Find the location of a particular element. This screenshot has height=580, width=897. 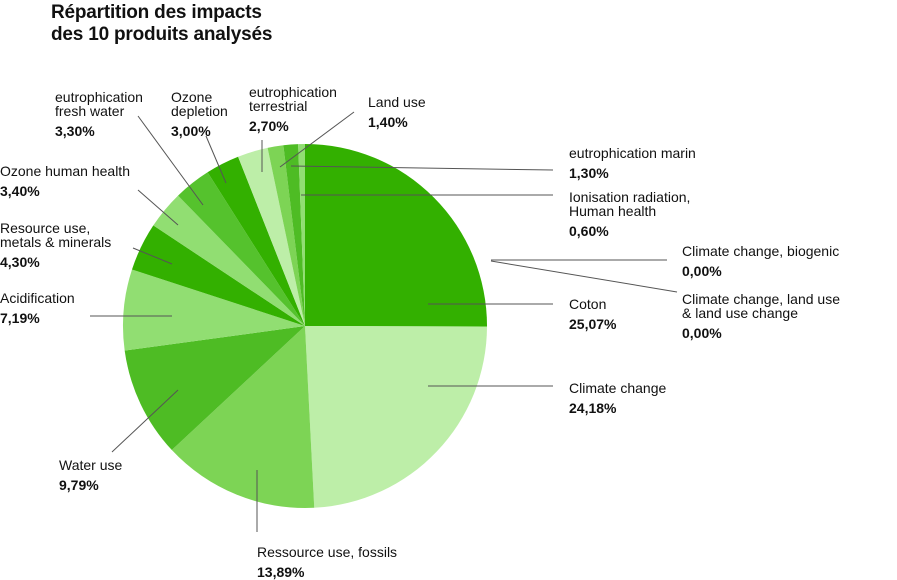

slice-label-name: fresh water is located at coordinates (90, 111).